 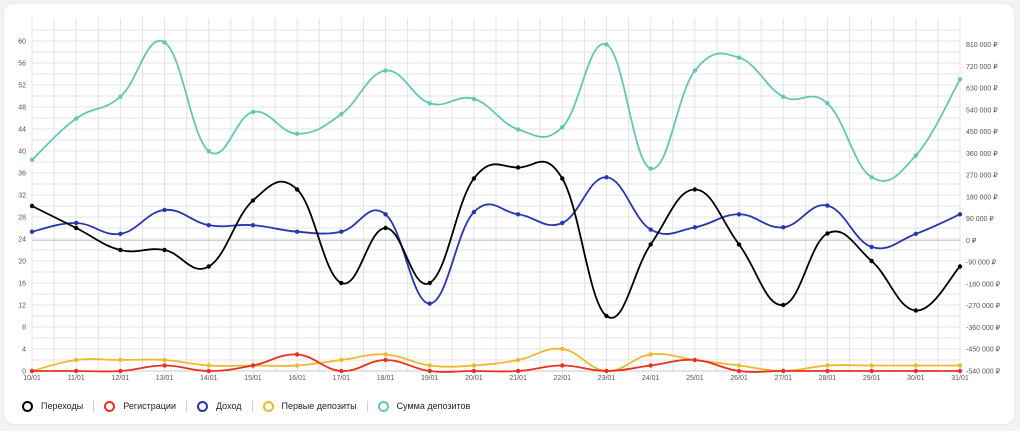 What do you see at coordinates (430, 378) in the screenshot?
I see `x-tick-label: 19/01` at bounding box center [430, 378].